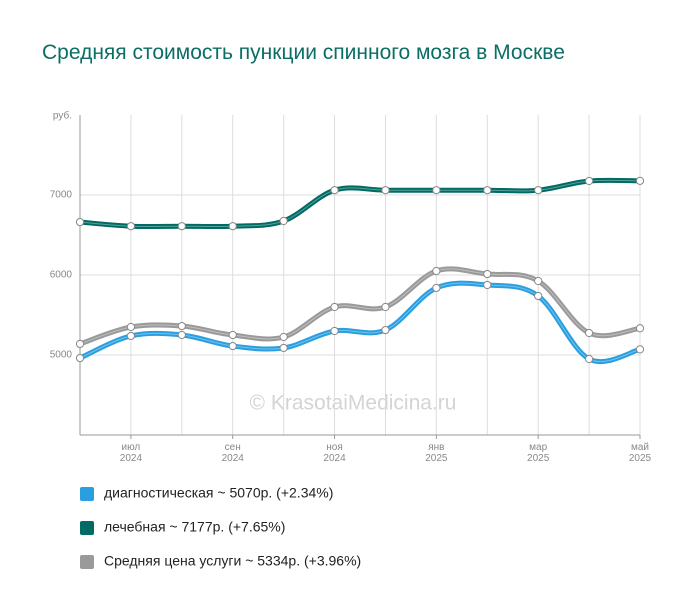 This screenshot has height=612, width=700. I want to click on legend-label: диагностическая ~ 5070р. (+2.34%), so click(218, 493).